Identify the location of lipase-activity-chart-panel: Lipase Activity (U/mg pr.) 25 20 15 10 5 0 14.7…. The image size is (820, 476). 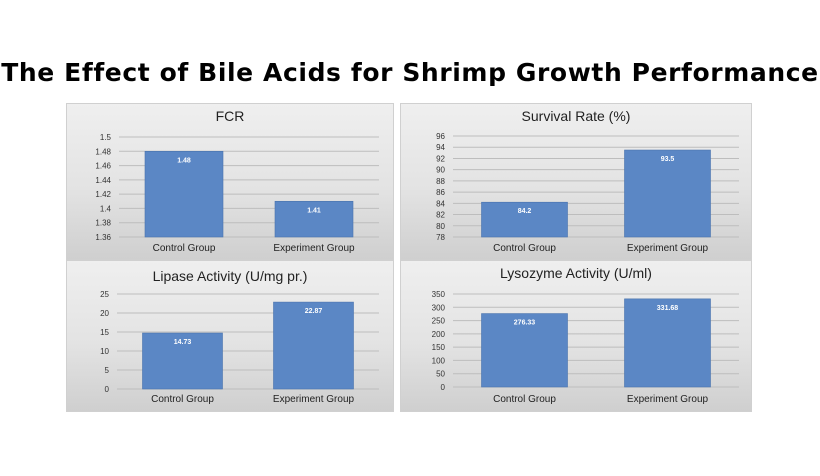
(230, 336).